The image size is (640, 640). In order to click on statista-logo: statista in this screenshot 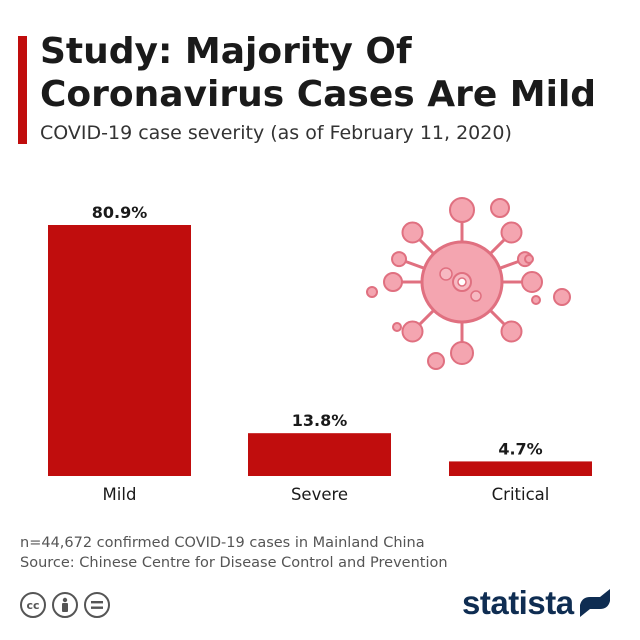, I will do `click(536, 603)`.